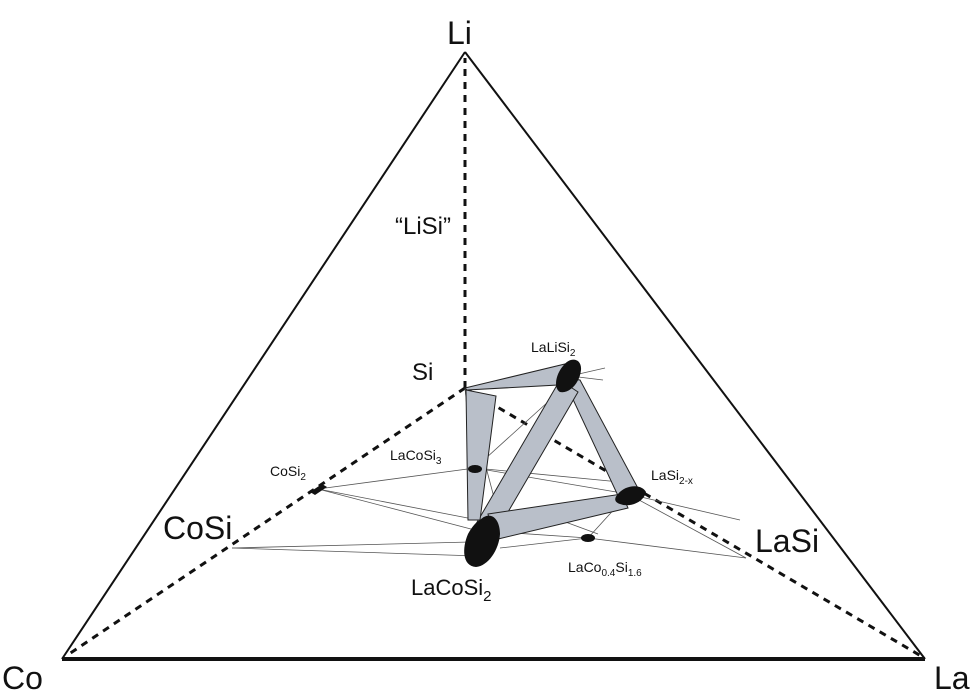 The image size is (974, 692). What do you see at coordinates (787, 541) in the screenshot?
I see `label-lasi: LaSi` at bounding box center [787, 541].